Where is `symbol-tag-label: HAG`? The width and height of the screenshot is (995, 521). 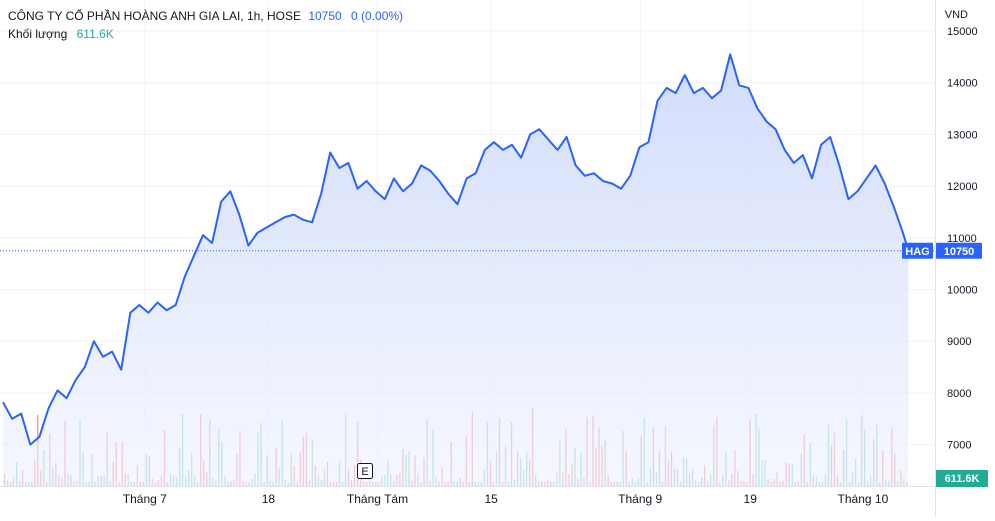
symbol-tag-label: HAG is located at coordinates (917, 252).